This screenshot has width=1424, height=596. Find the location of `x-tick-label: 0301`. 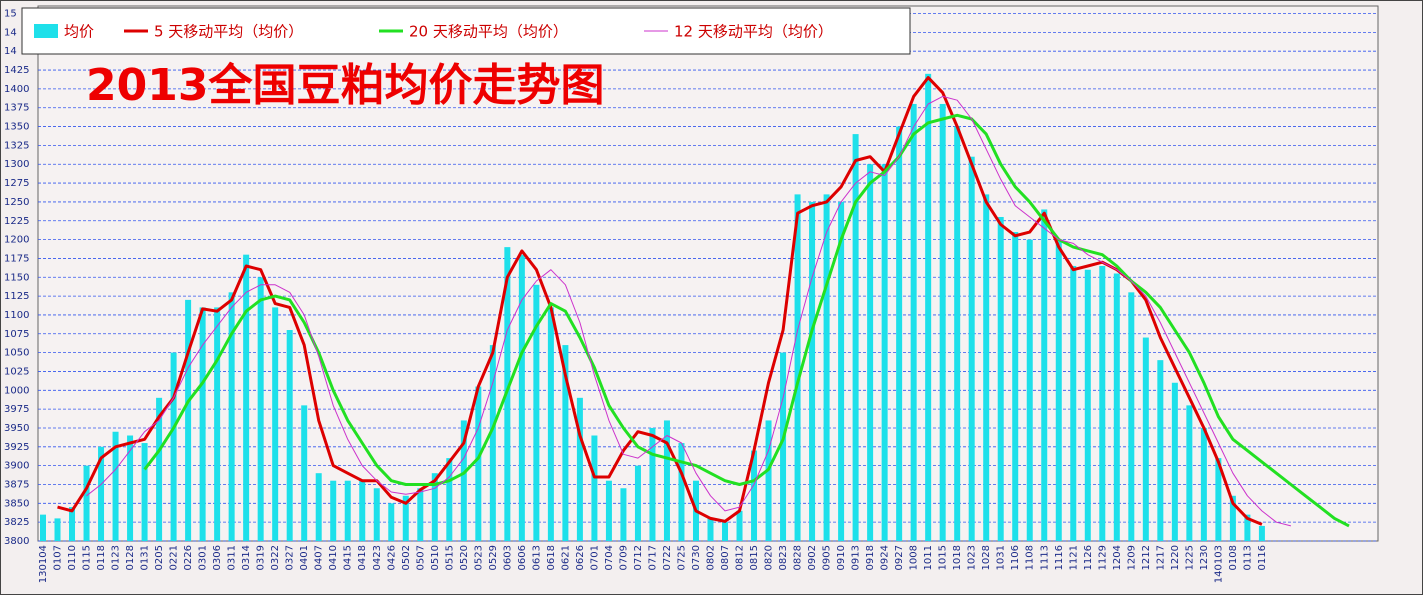

x-tick-label: 0301 is located at coordinates (203, 557).